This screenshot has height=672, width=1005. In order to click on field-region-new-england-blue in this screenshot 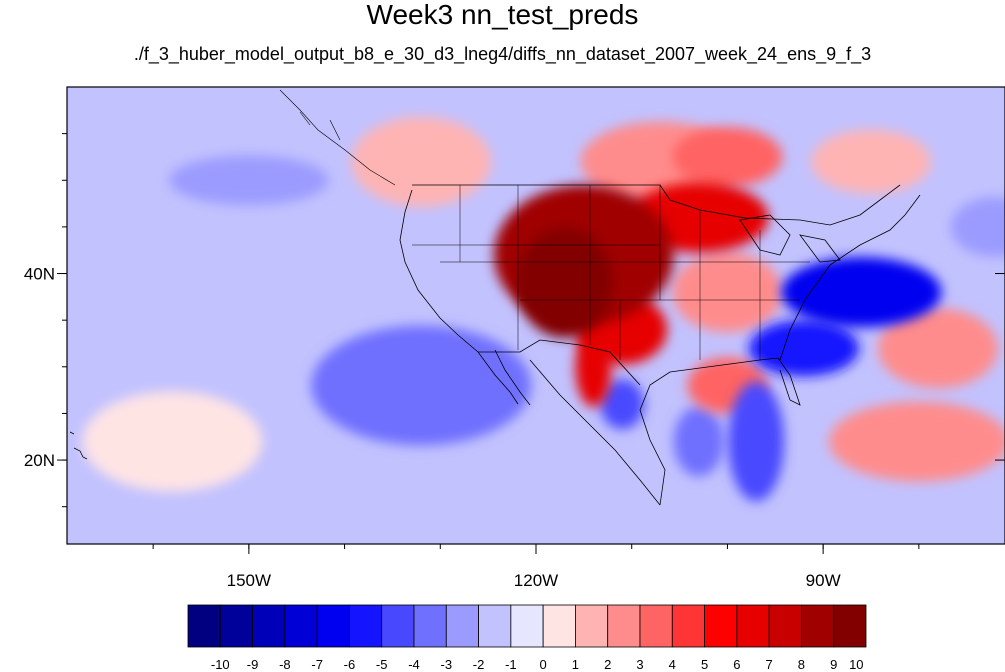, I will do `click(977, 226)`.